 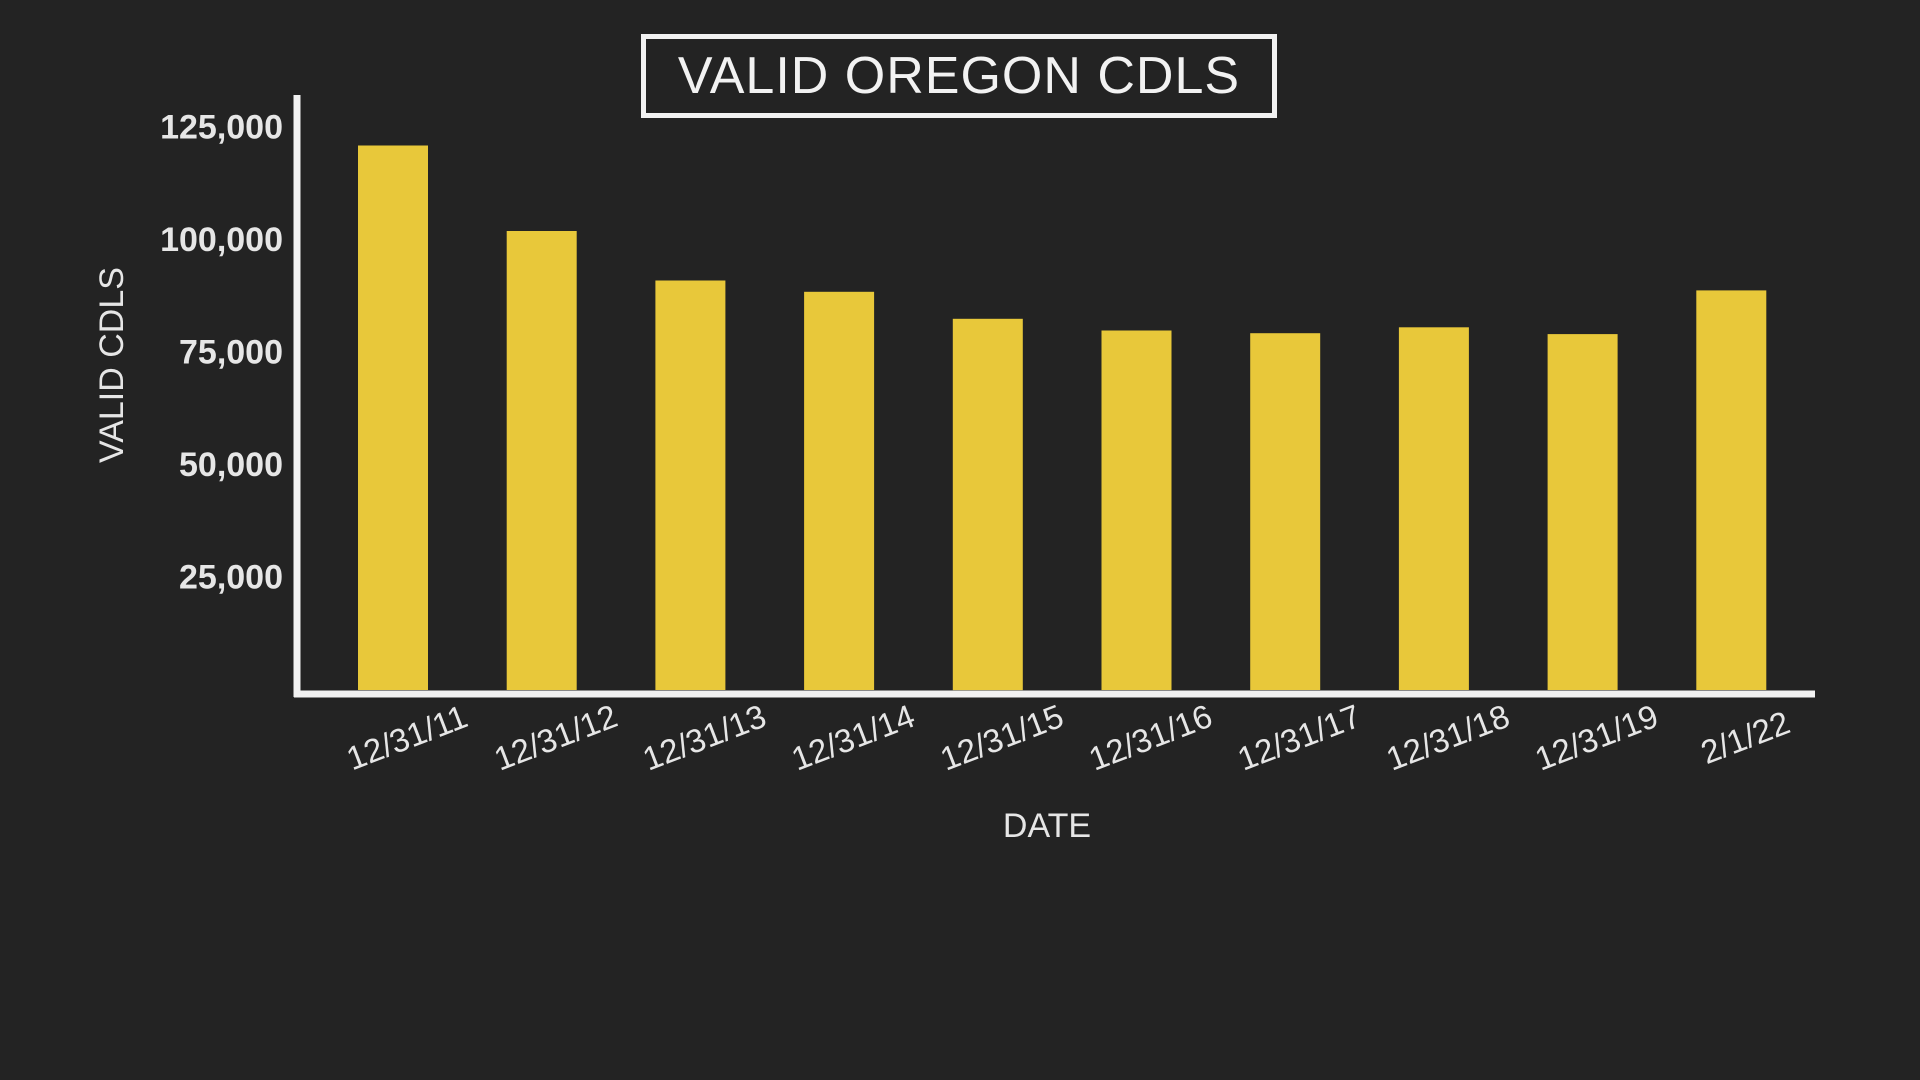 What do you see at coordinates (231, 465) in the screenshot?
I see `y-tick-label: 50,000` at bounding box center [231, 465].